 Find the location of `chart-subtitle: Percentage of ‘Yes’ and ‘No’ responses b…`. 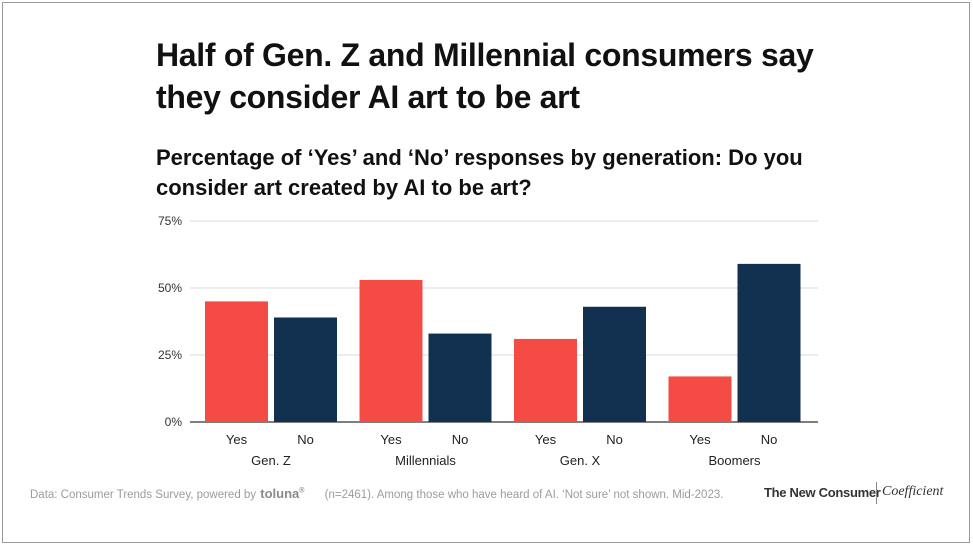

chart-subtitle: Percentage of ‘Yes’ and ‘No’ responses b… is located at coordinates (479, 172).